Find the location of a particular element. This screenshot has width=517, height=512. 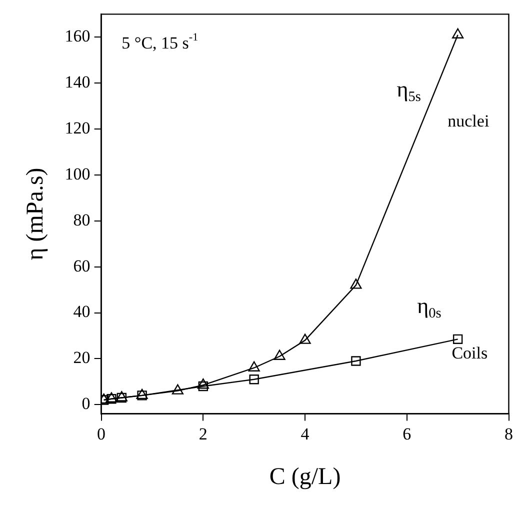

x-tick-label: 2 is located at coordinates (203, 434).